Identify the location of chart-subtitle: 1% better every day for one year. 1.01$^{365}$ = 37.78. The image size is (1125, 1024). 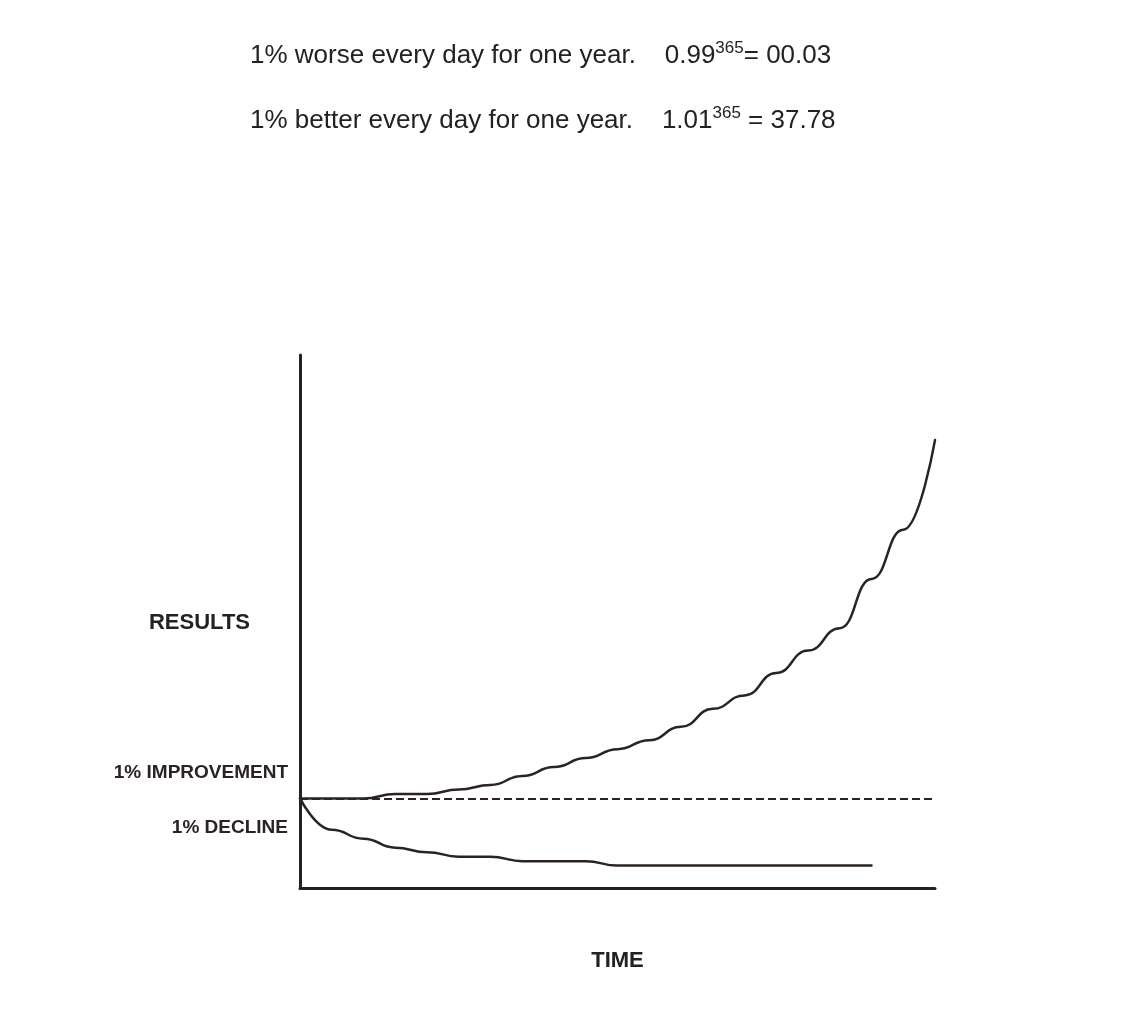
(543, 119).